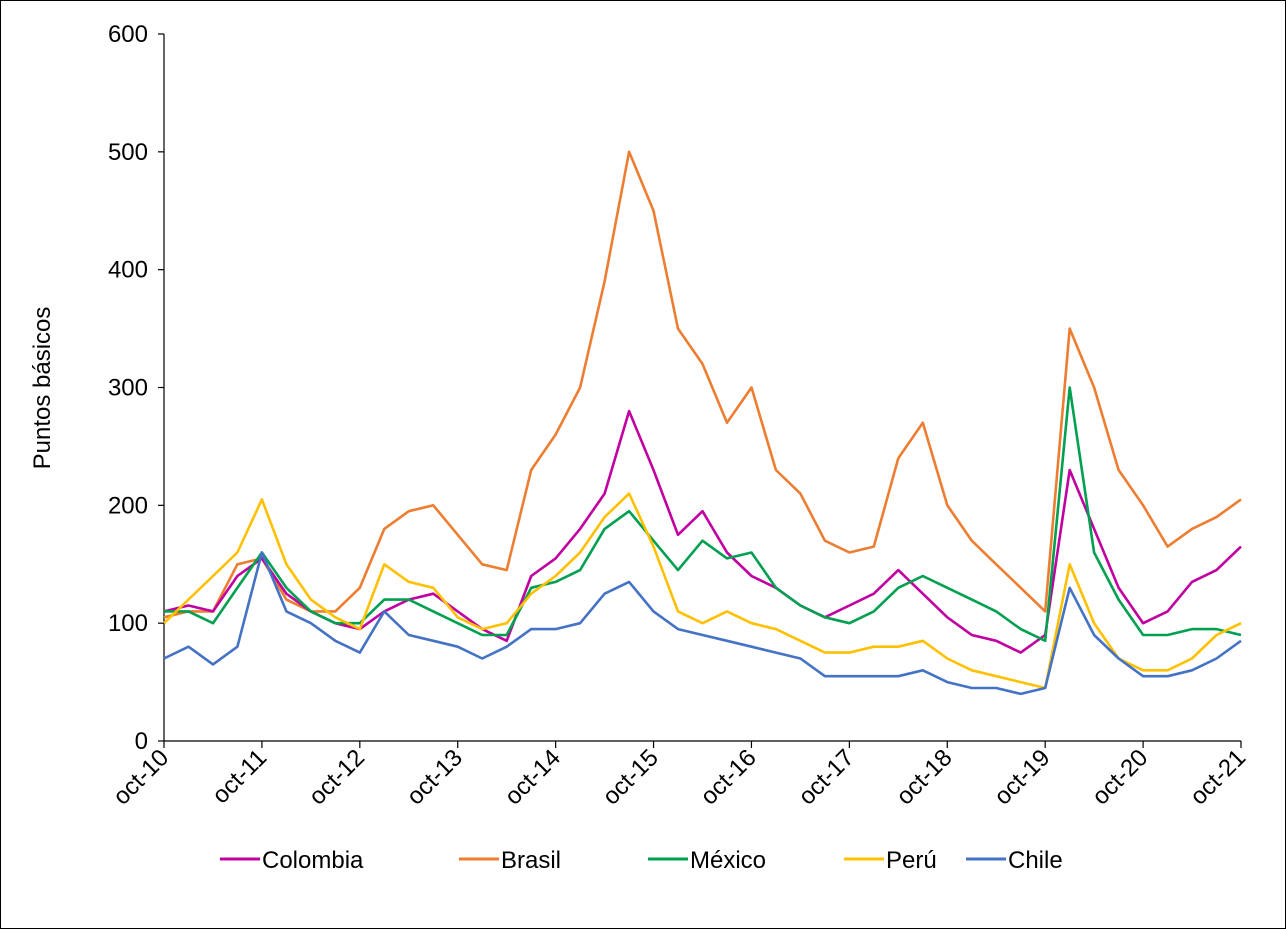 This screenshot has width=1286, height=929. I want to click on x-tick-label: oct-11, so click(239, 776).